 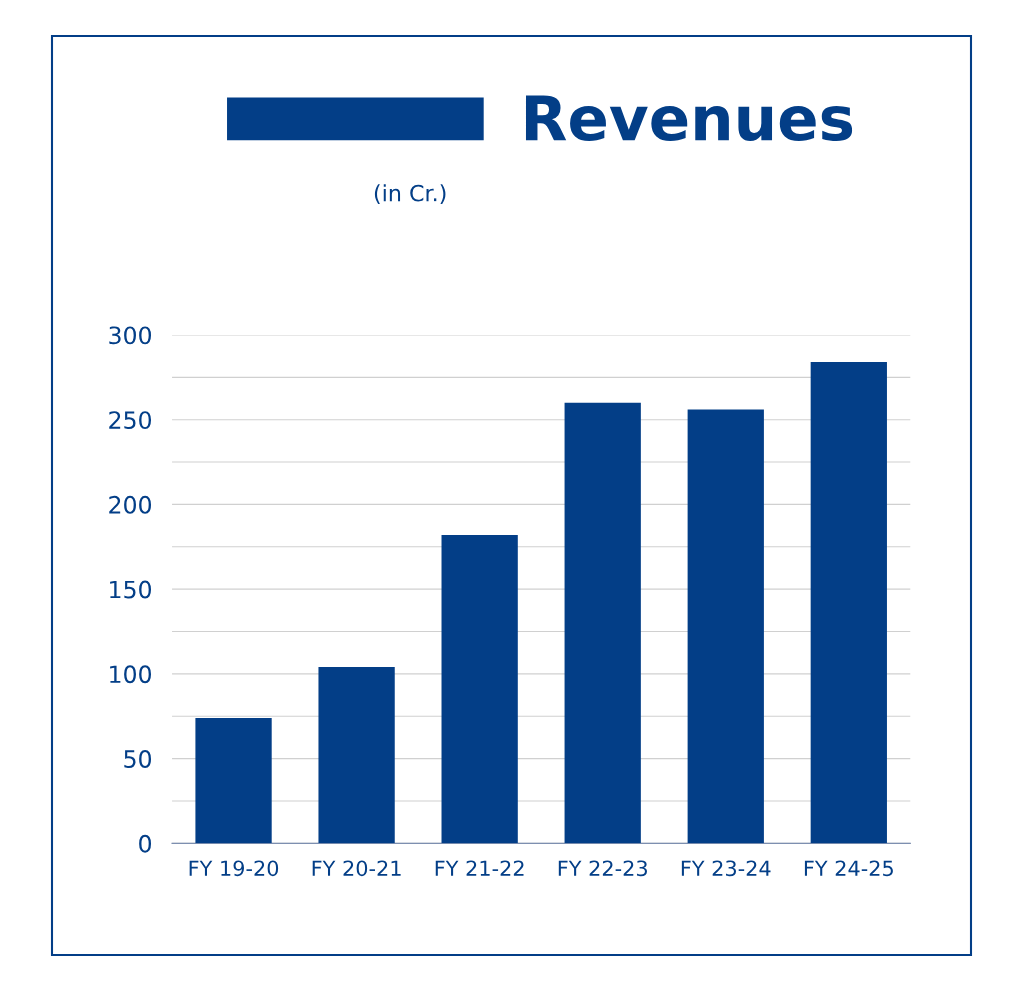 I want to click on legend-label: Revenues, so click(x=689, y=118).